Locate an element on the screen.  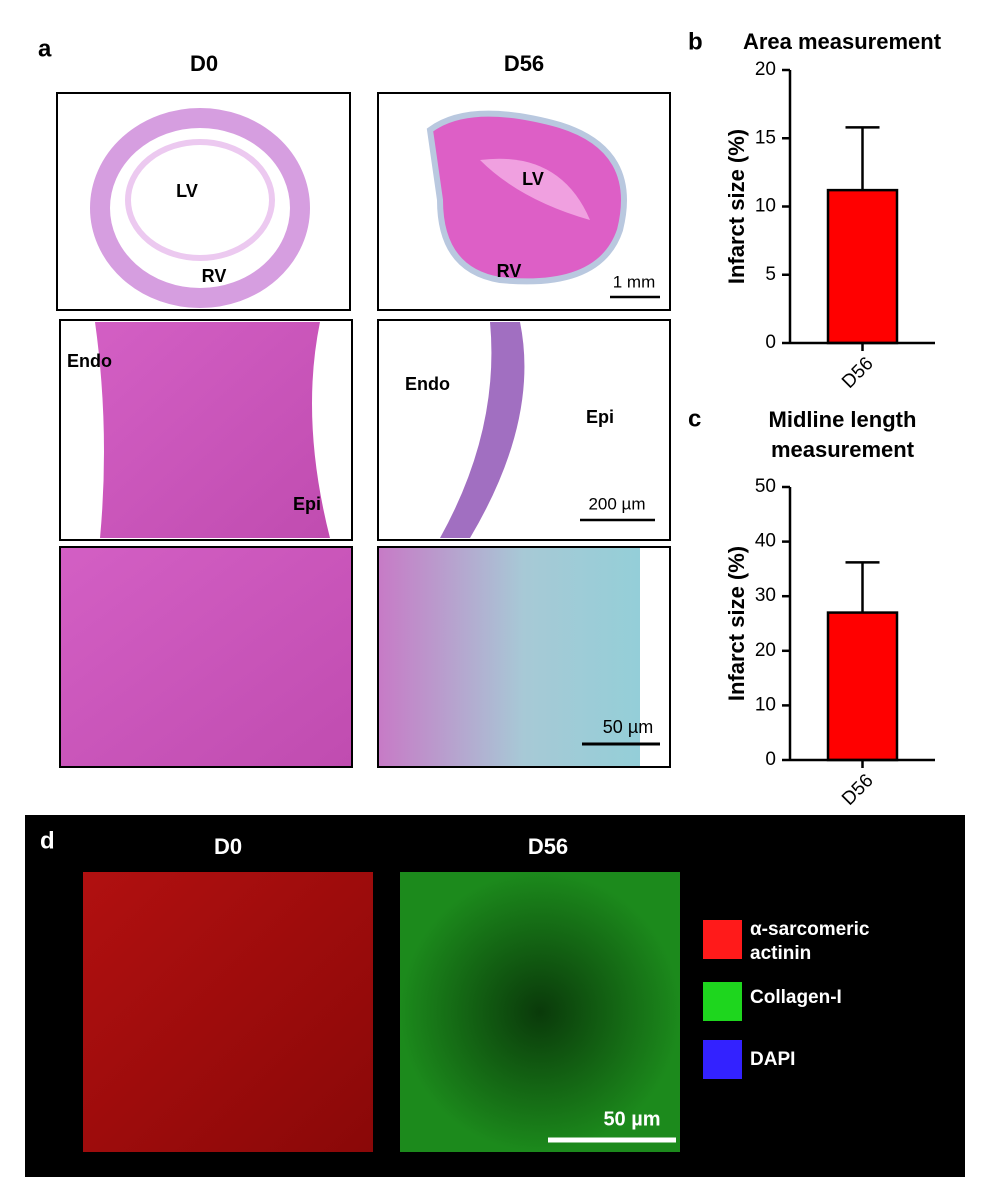
y-tick-label: 40 is located at coordinates (765, 541).